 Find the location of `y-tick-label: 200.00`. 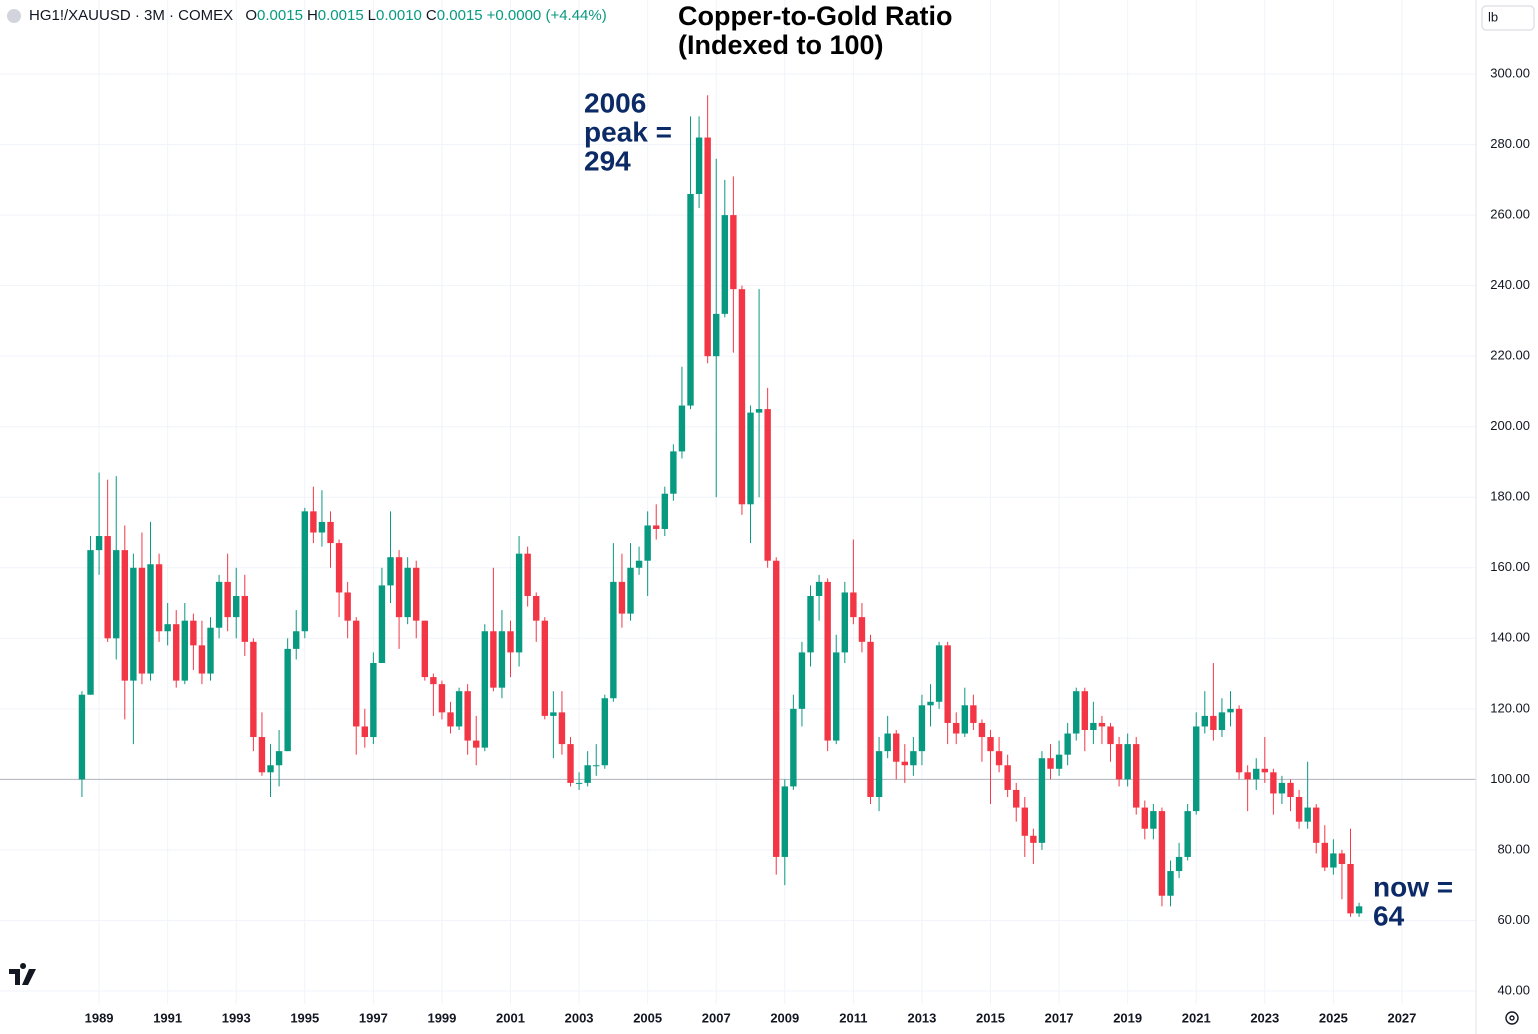

y-tick-label: 200.00 is located at coordinates (1510, 425).